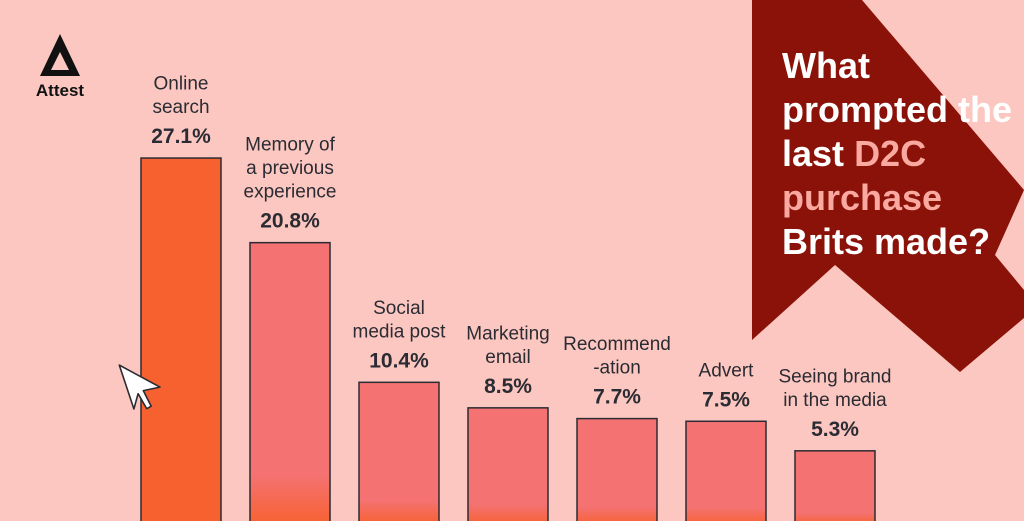 Image resolution: width=1024 pixels, height=521 pixels. Describe the element at coordinates (290, 221) in the screenshot. I see `bar-value-label: 20.8%` at that location.